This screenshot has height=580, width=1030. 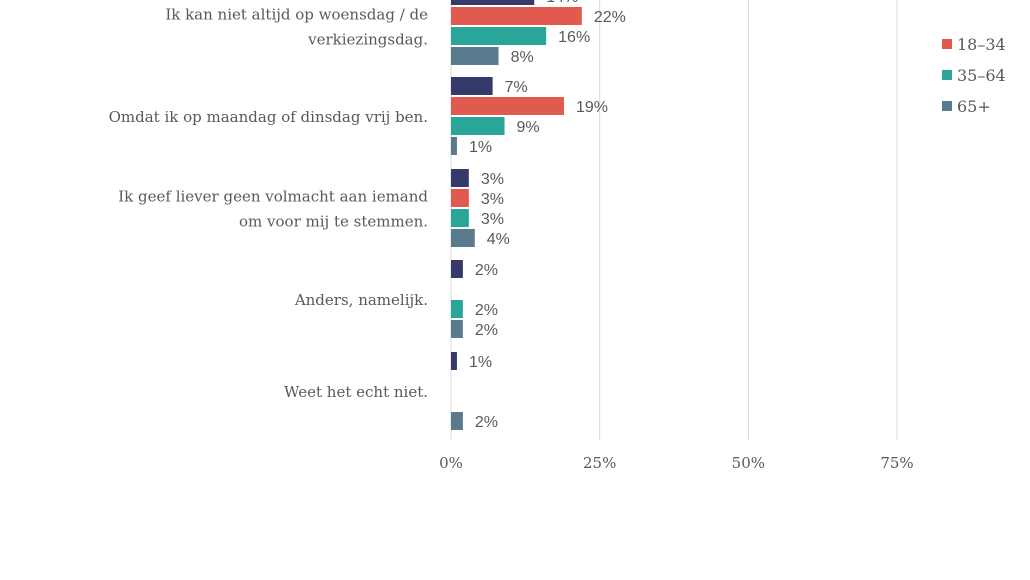 What do you see at coordinates (599, 463) in the screenshot?
I see `x-tick-label: 25%` at bounding box center [599, 463].